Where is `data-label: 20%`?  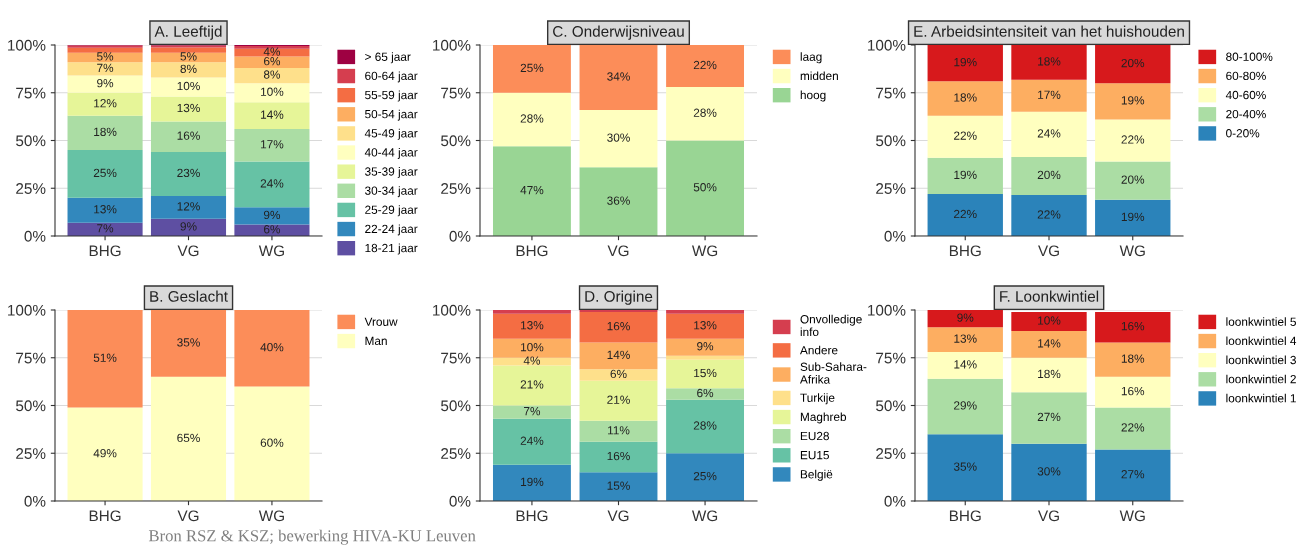 data-label: 20% is located at coordinates (1133, 63).